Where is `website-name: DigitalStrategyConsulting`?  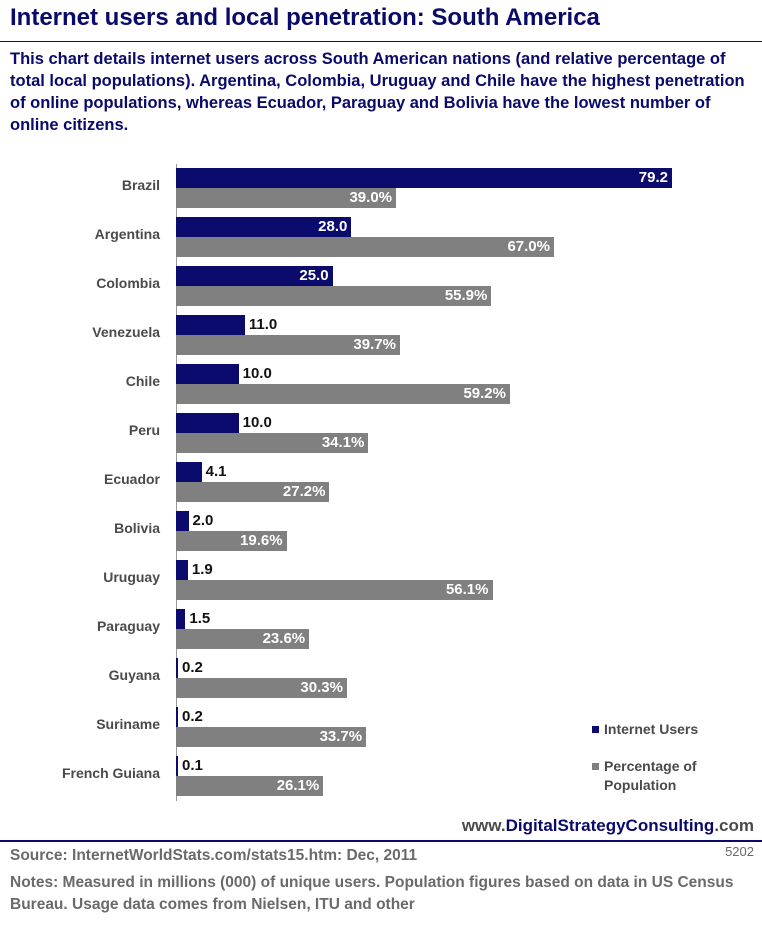
website-name: DigitalStrategyConsulting is located at coordinates (610, 825).